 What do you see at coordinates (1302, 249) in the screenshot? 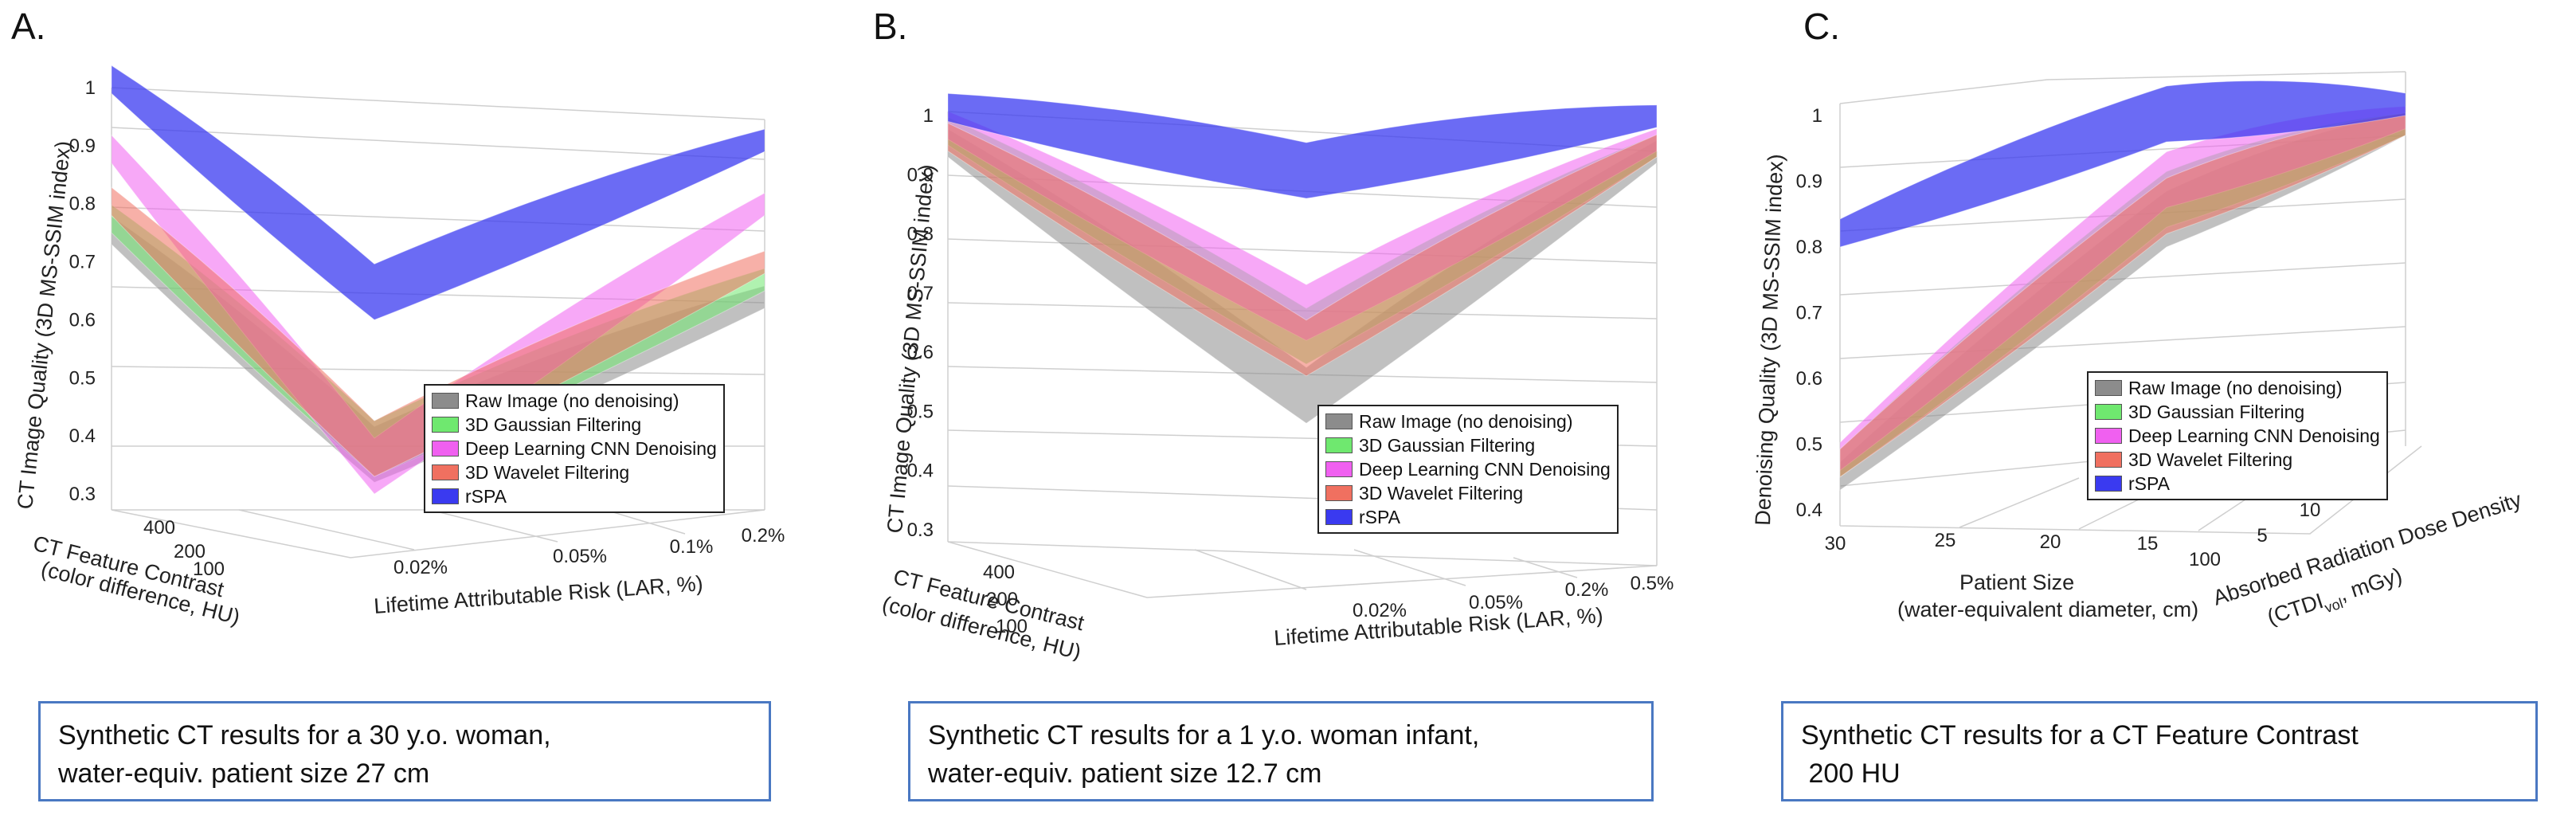
I see `surface-wavelet` at bounding box center [1302, 249].